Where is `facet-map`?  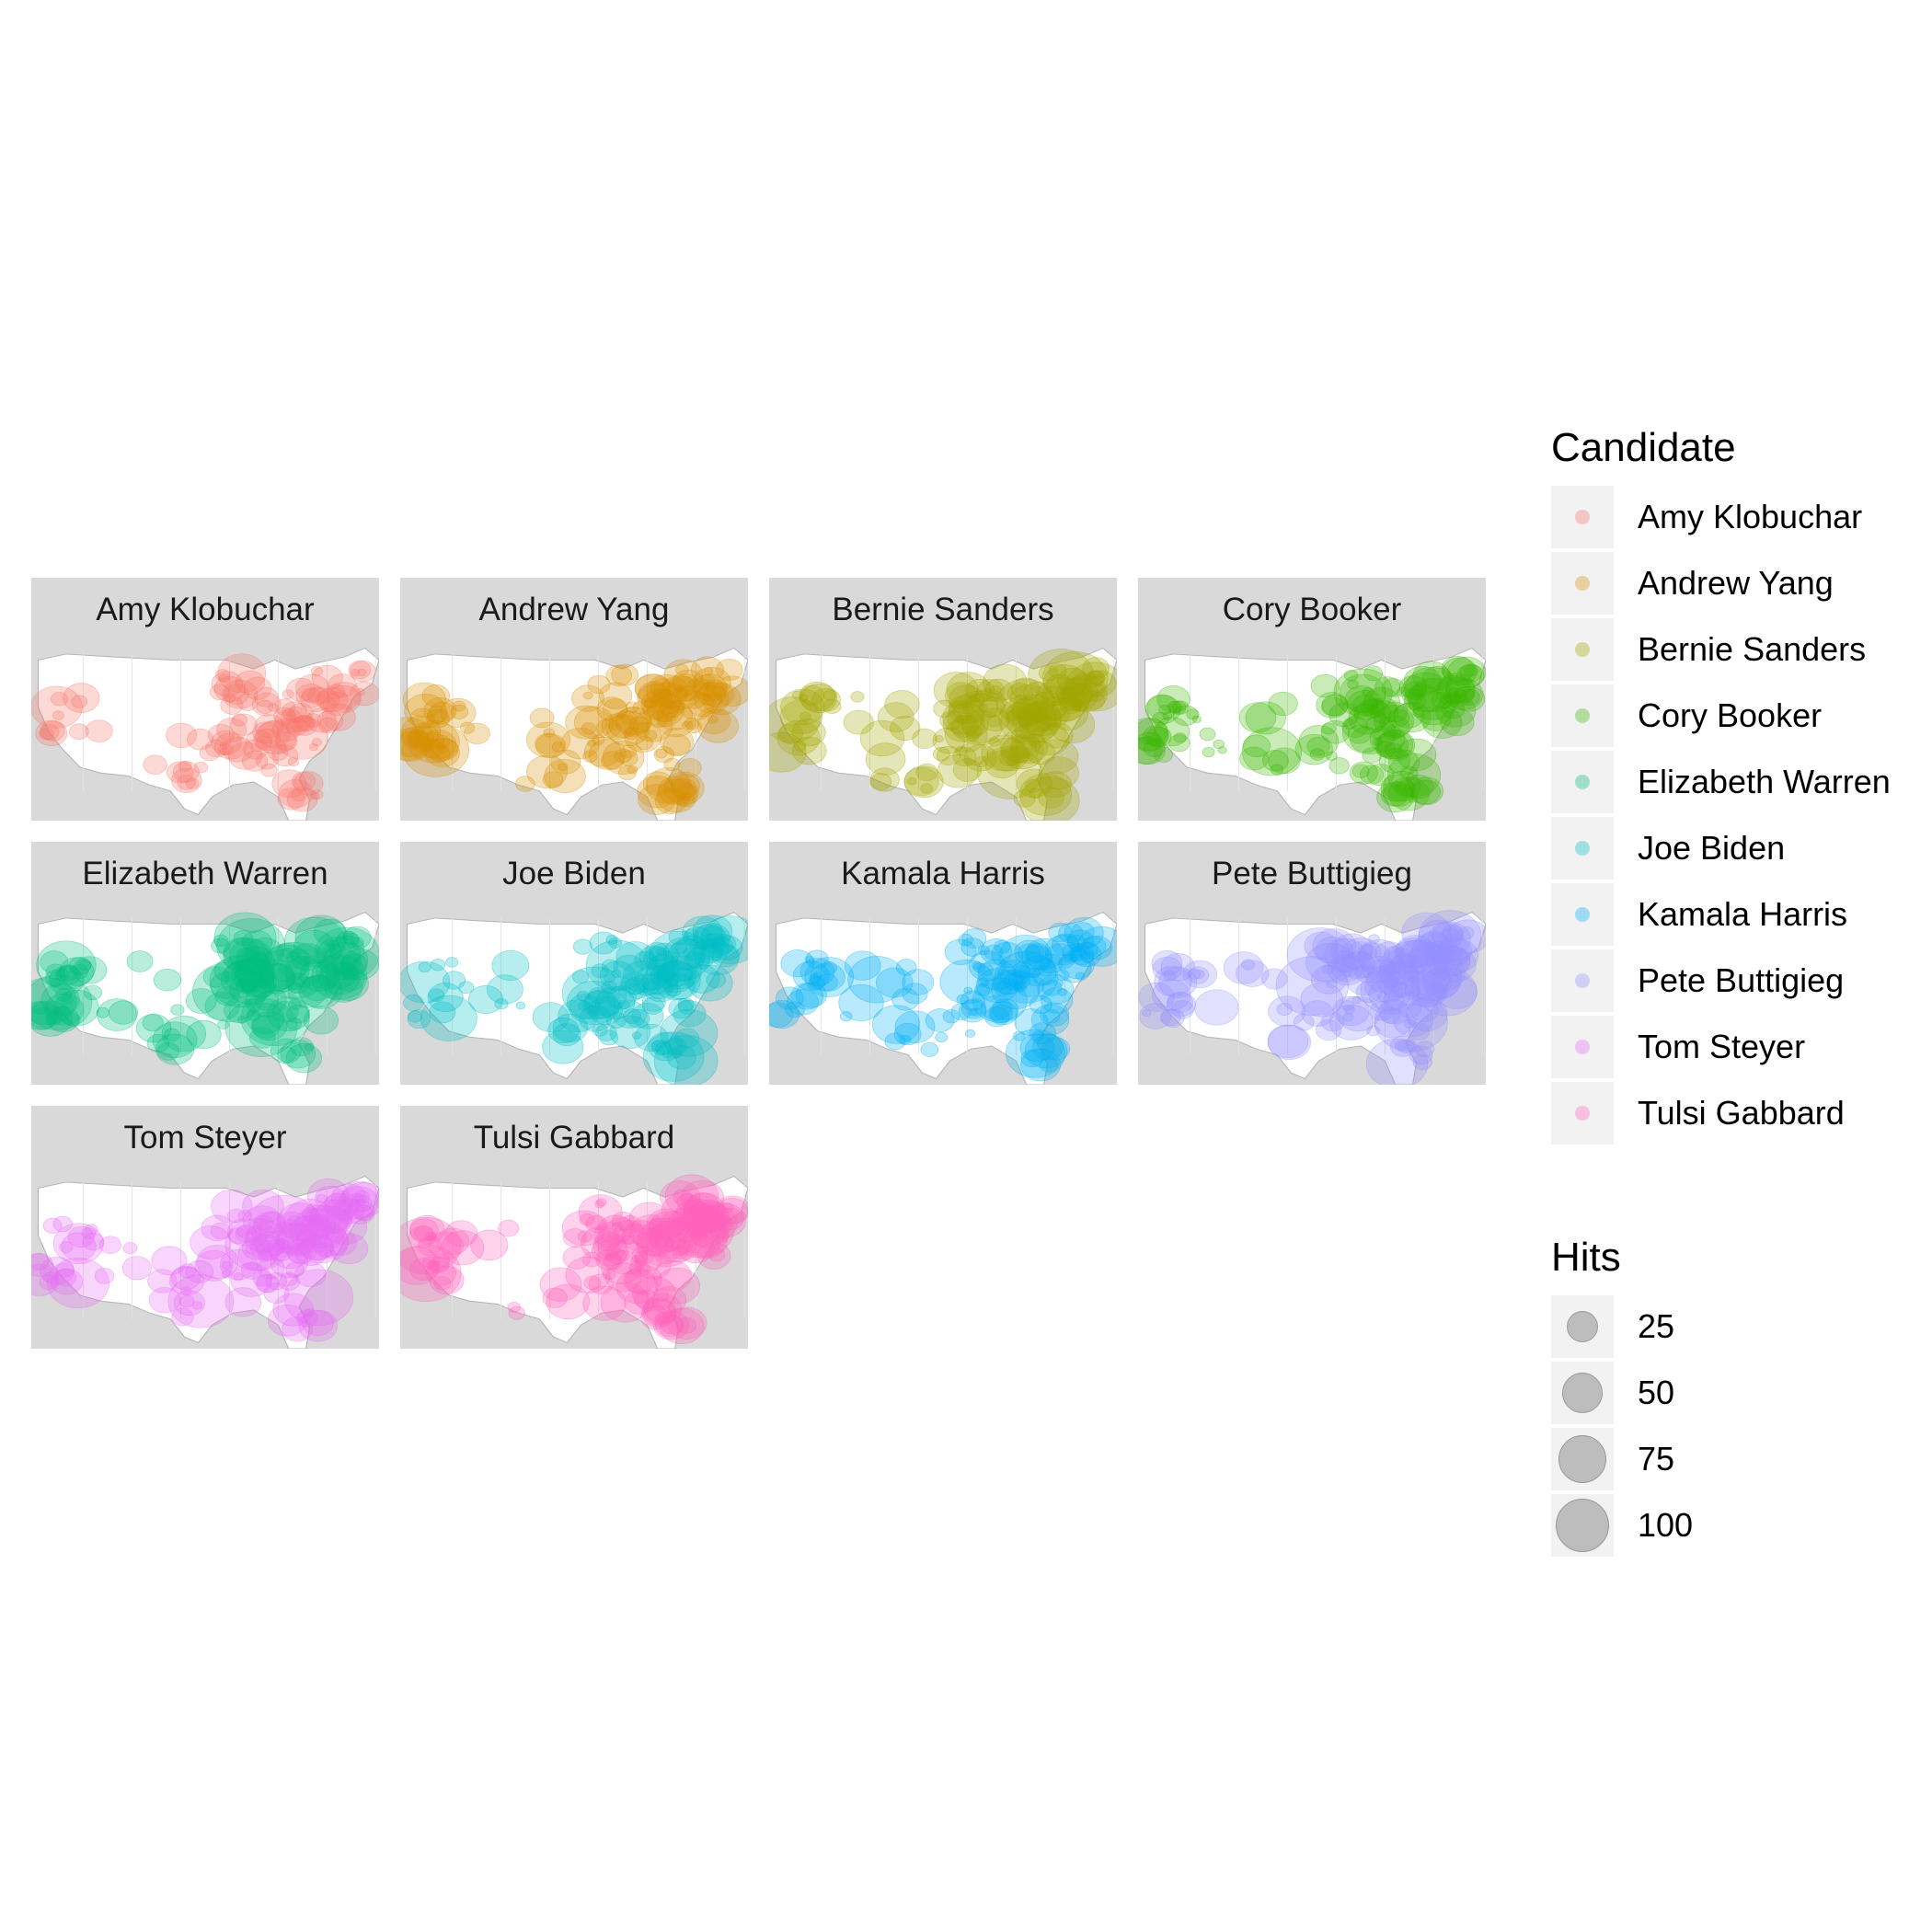 facet-map is located at coordinates (574, 995).